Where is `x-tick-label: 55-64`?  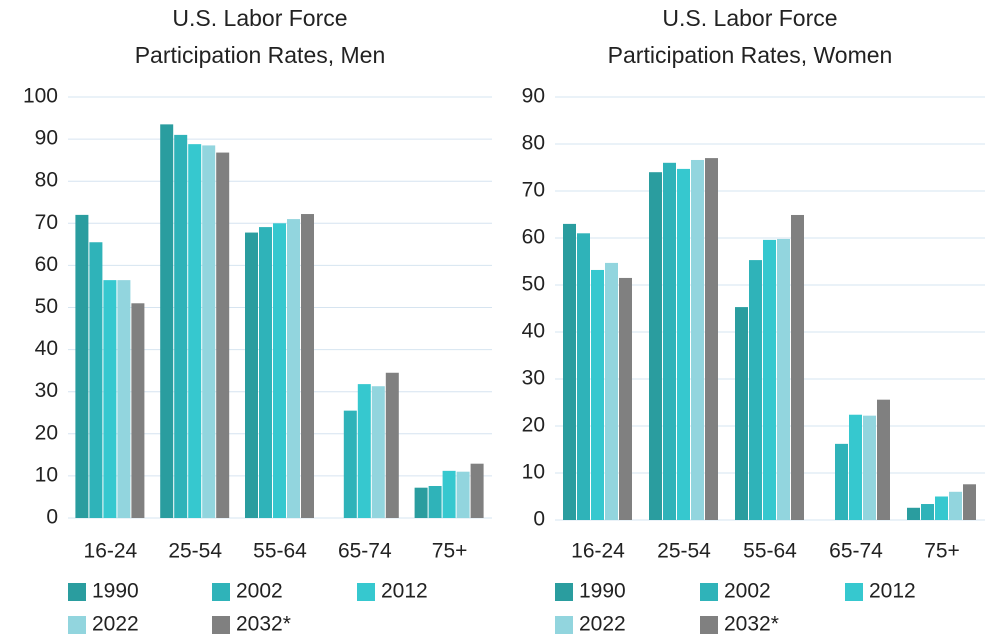 x-tick-label: 55-64 is located at coordinates (770, 551).